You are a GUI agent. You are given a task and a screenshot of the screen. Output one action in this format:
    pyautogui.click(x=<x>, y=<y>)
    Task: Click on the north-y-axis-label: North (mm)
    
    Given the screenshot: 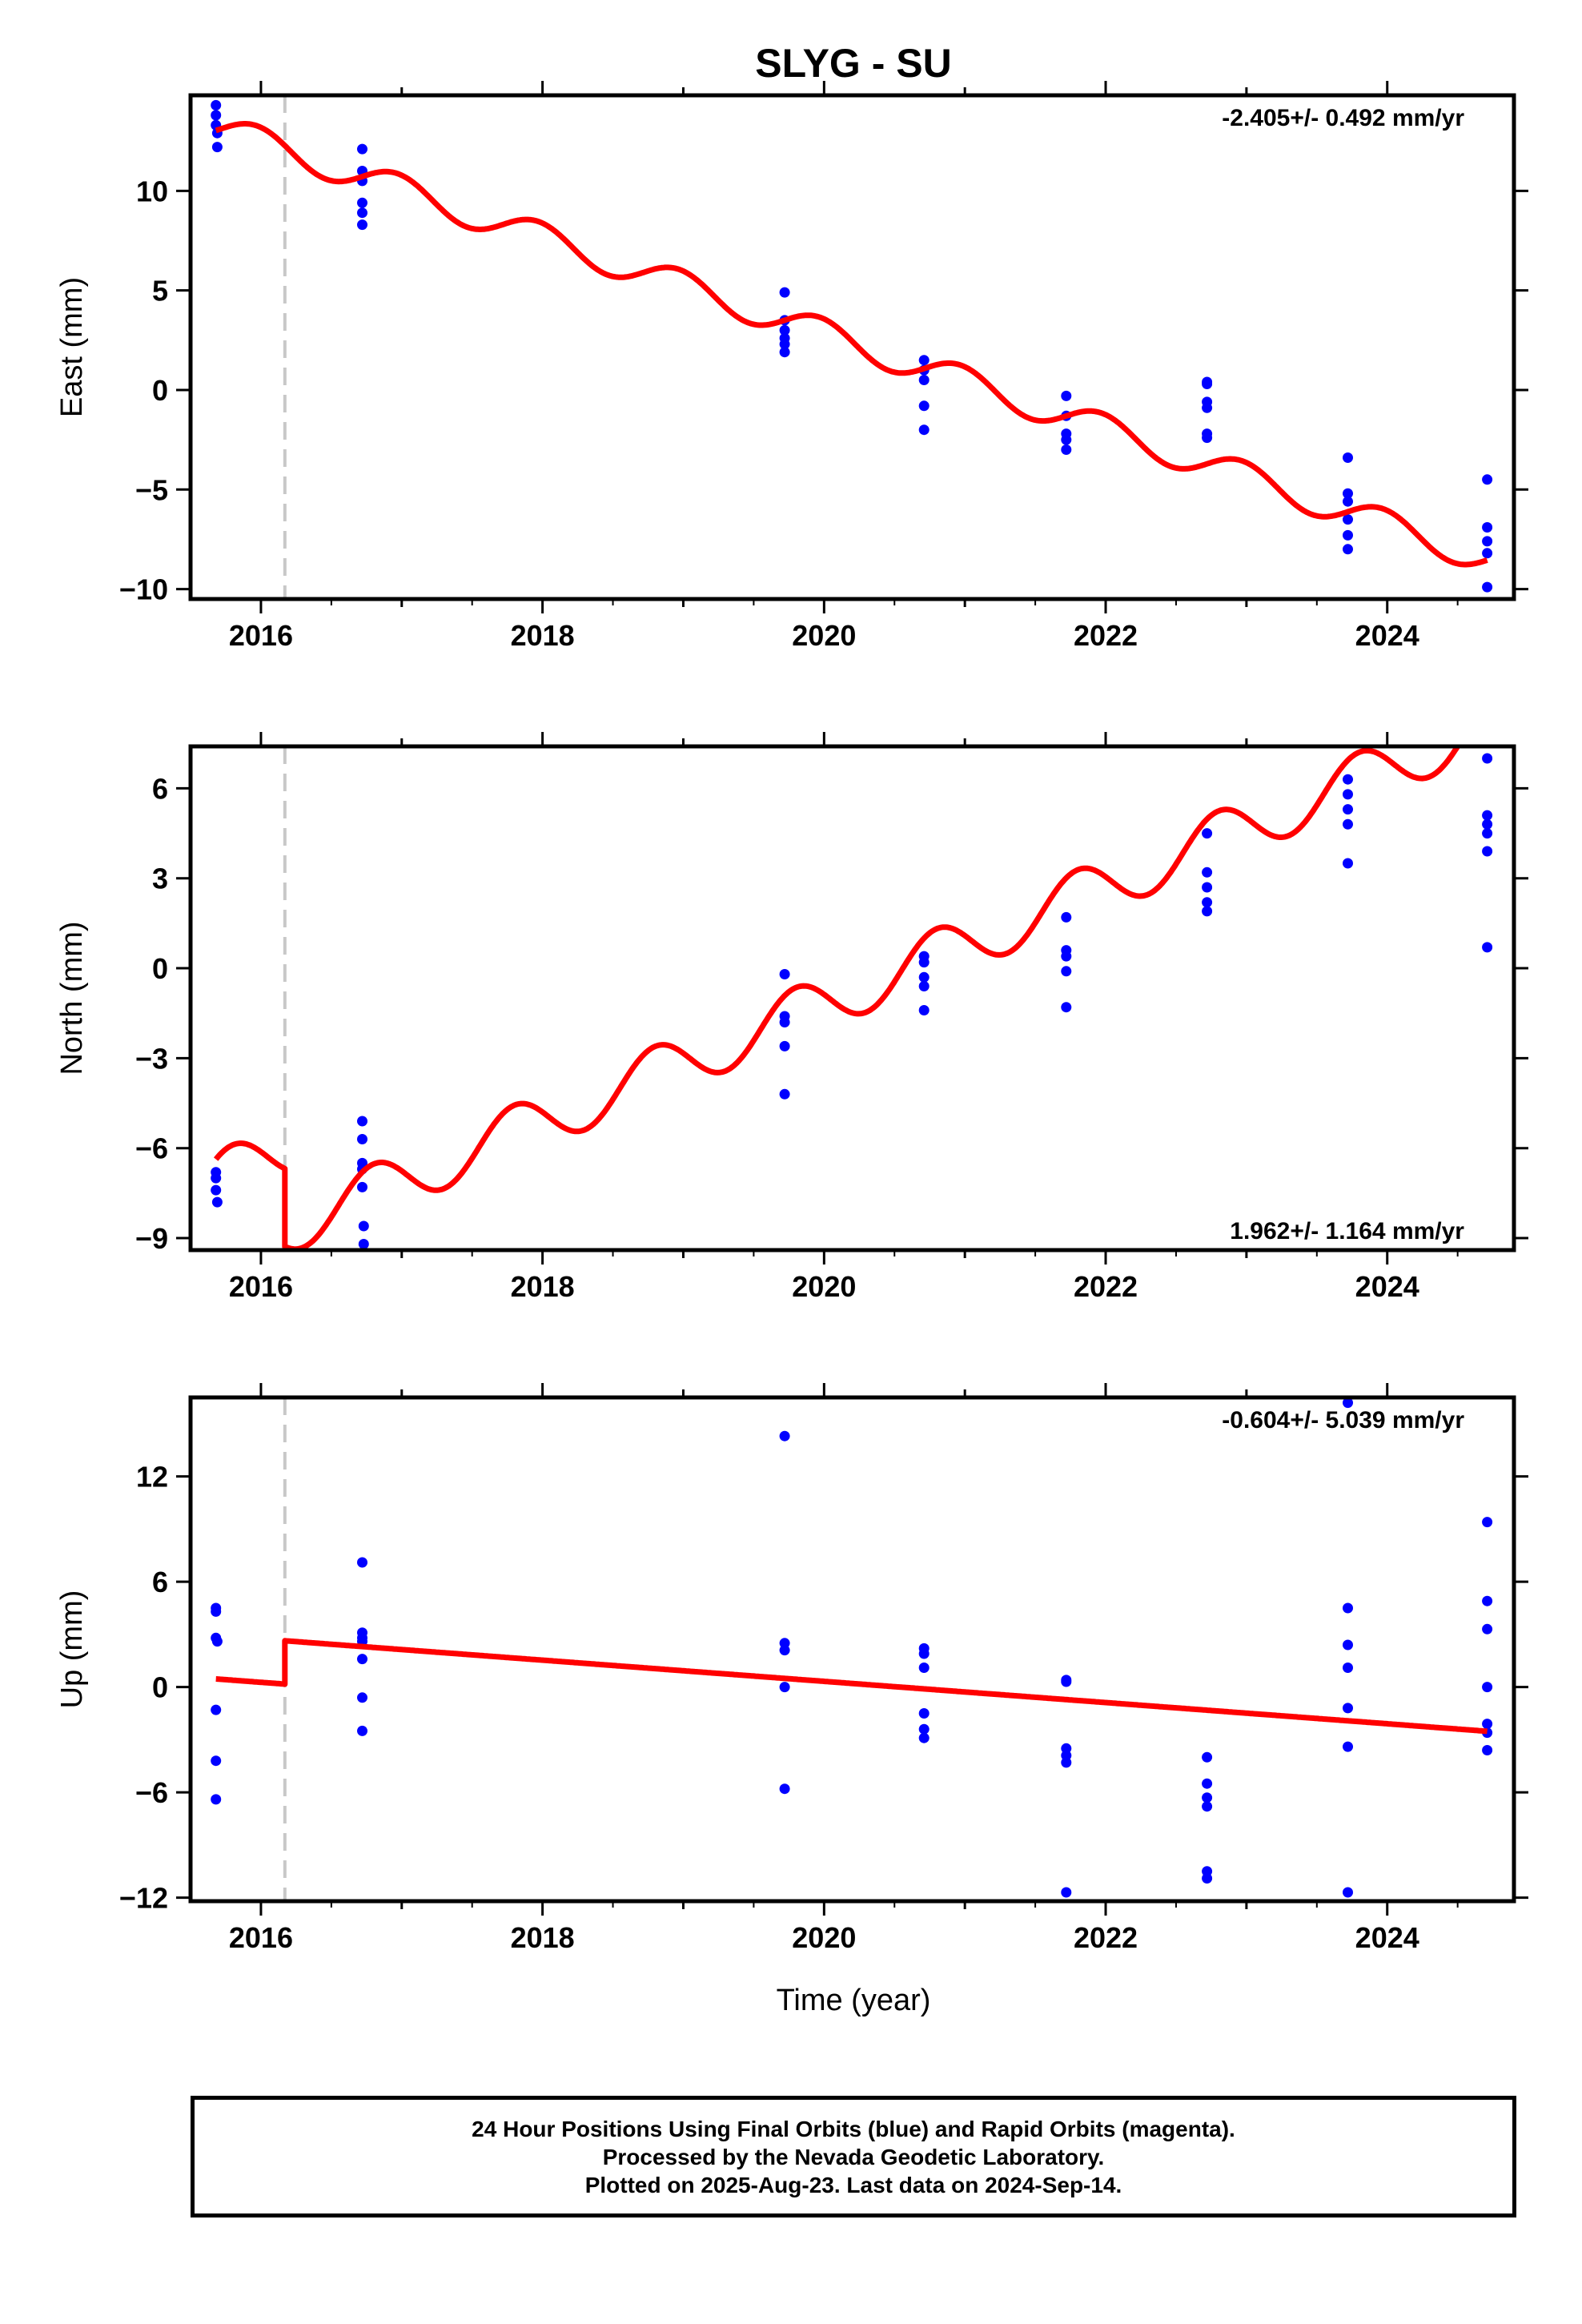 What is the action you would take?
    pyautogui.click(x=72, y=998)
    